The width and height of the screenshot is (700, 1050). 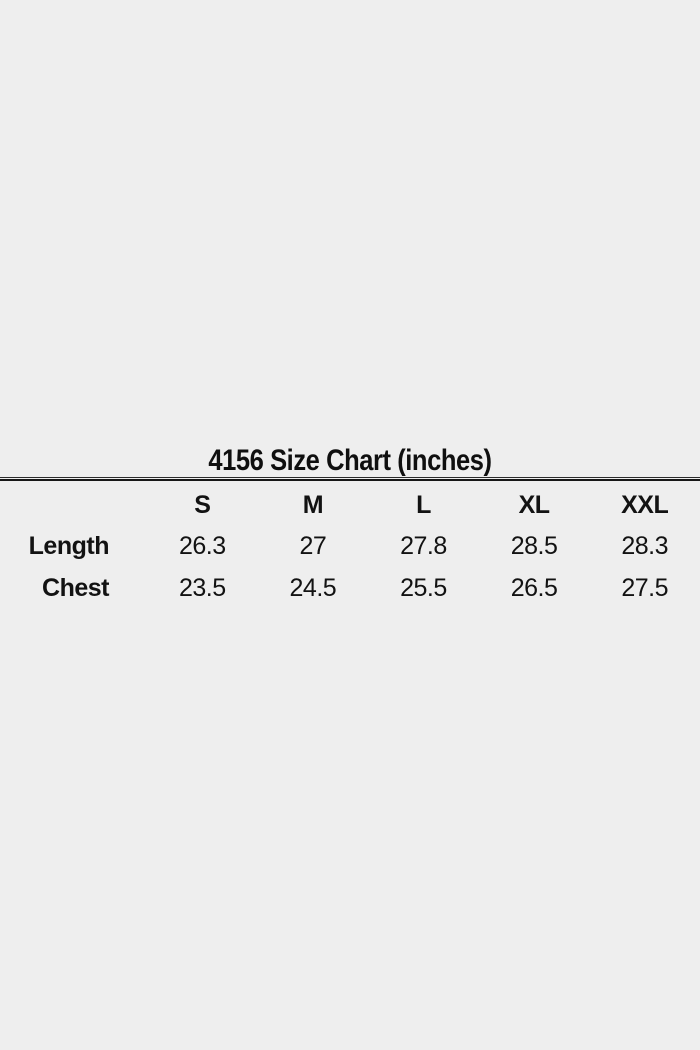 What do you see at coordinates (645, 587) in the screenshot?
I see `cell-chest-xxl: 27.5` at bounding box center [645, 587].